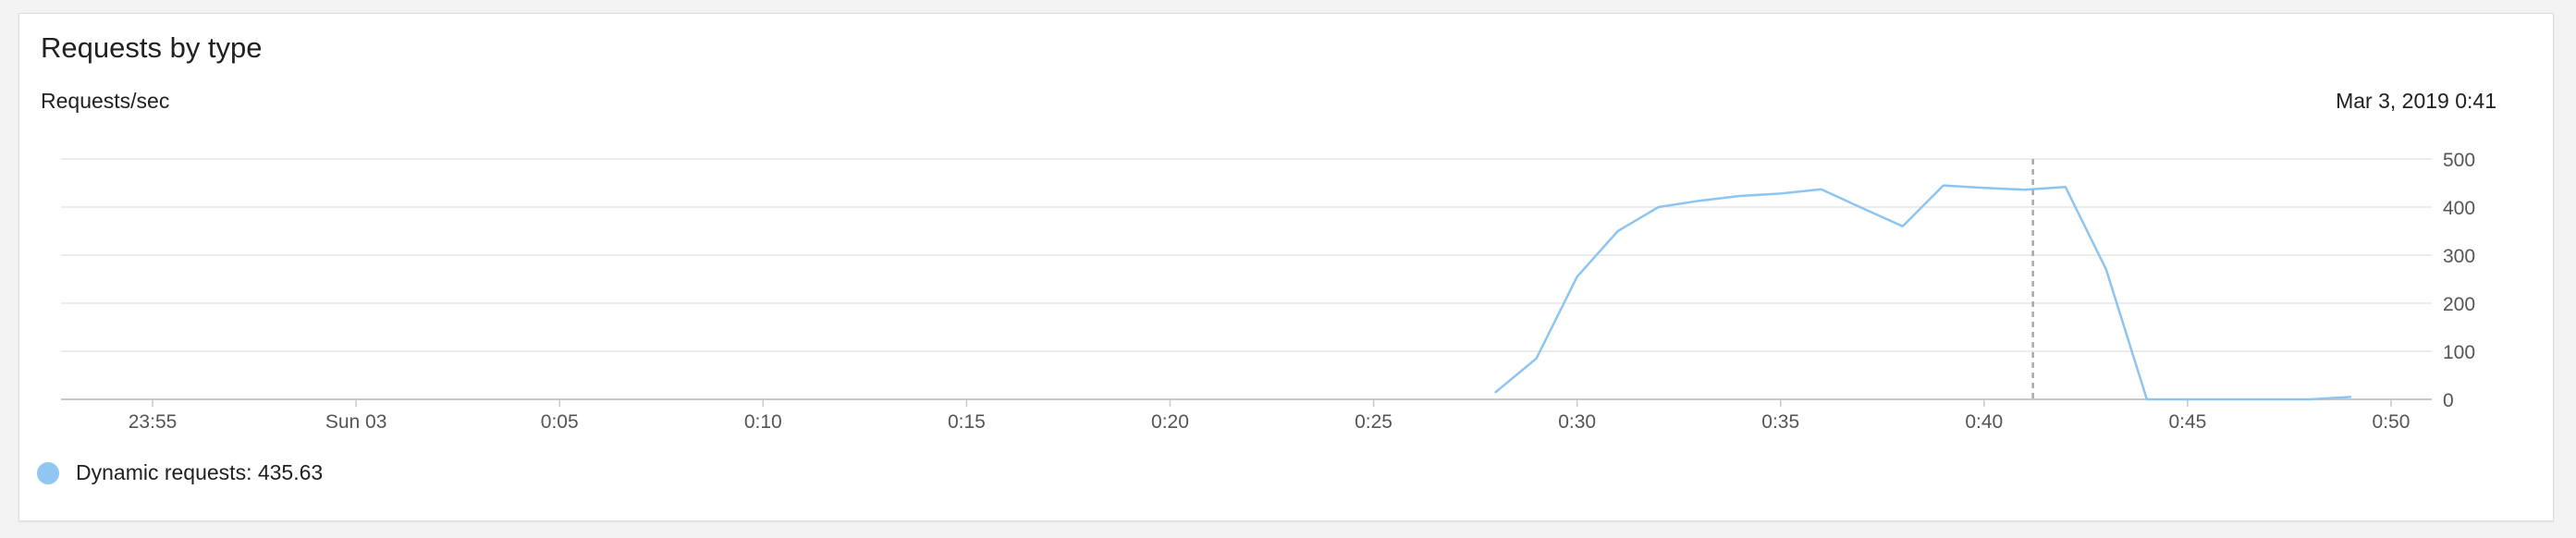 The height and width of the screenshot is (538, 2576). Describe the element at coordinates (48, 473) in the screenshot. I see `legend-swatch-dynamic-requests` at that location.